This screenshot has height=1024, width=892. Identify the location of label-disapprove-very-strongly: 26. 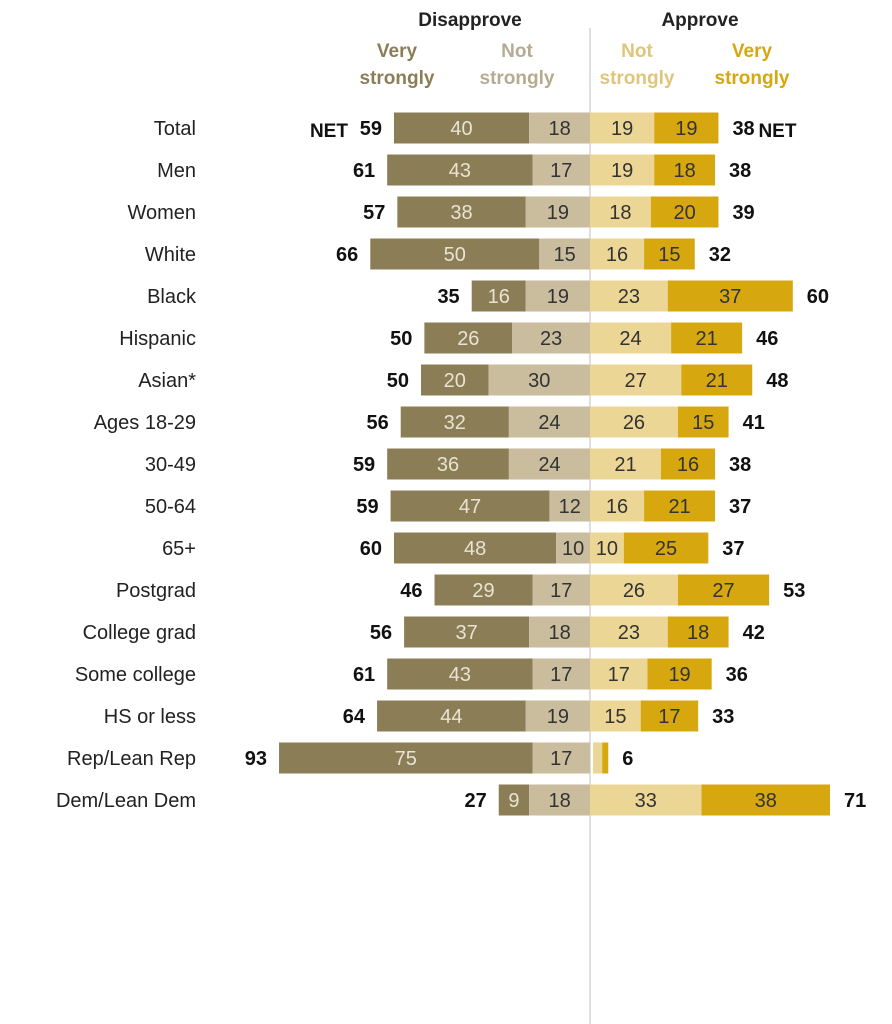
(468, 339).